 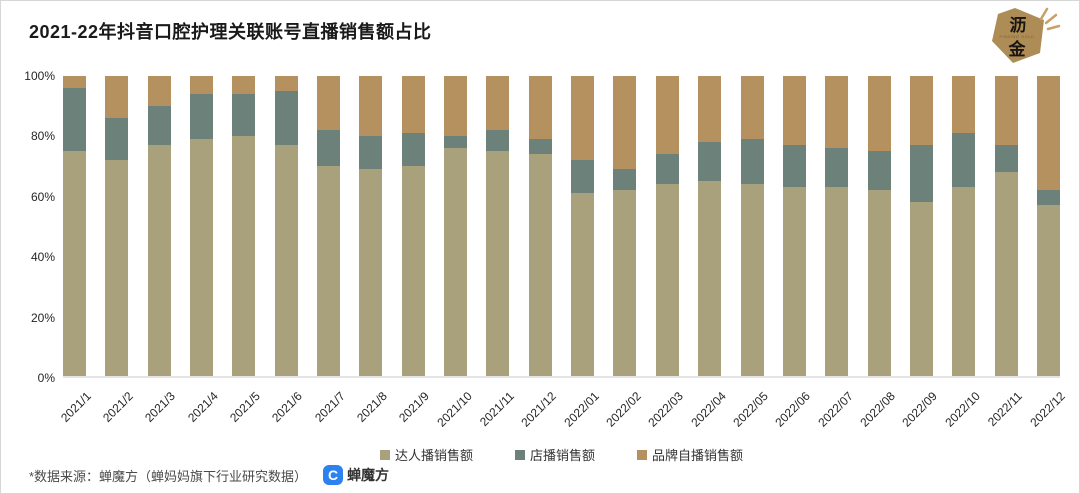 What do you see at coordinates (160, 407) in the screenshot?
I see `x-tick-label: 2021/3` at bounding box center [160, 407].